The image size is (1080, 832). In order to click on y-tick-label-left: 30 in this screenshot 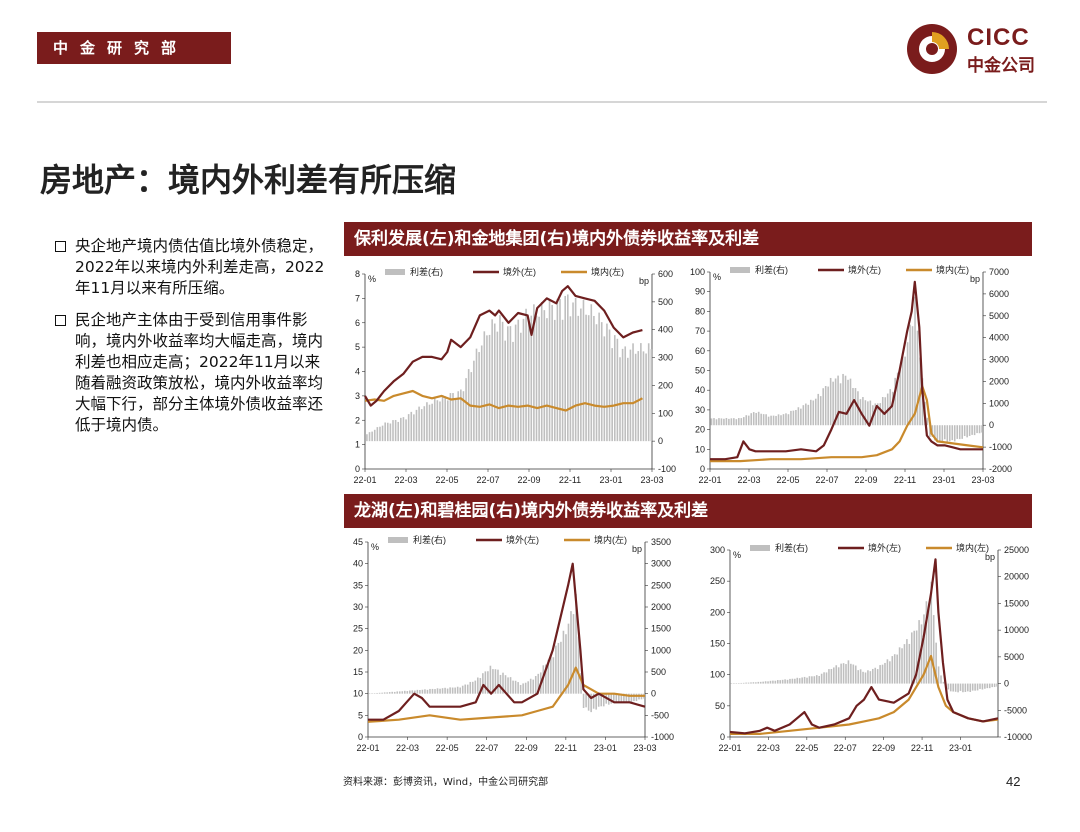, I will do `click(700, 410)`.